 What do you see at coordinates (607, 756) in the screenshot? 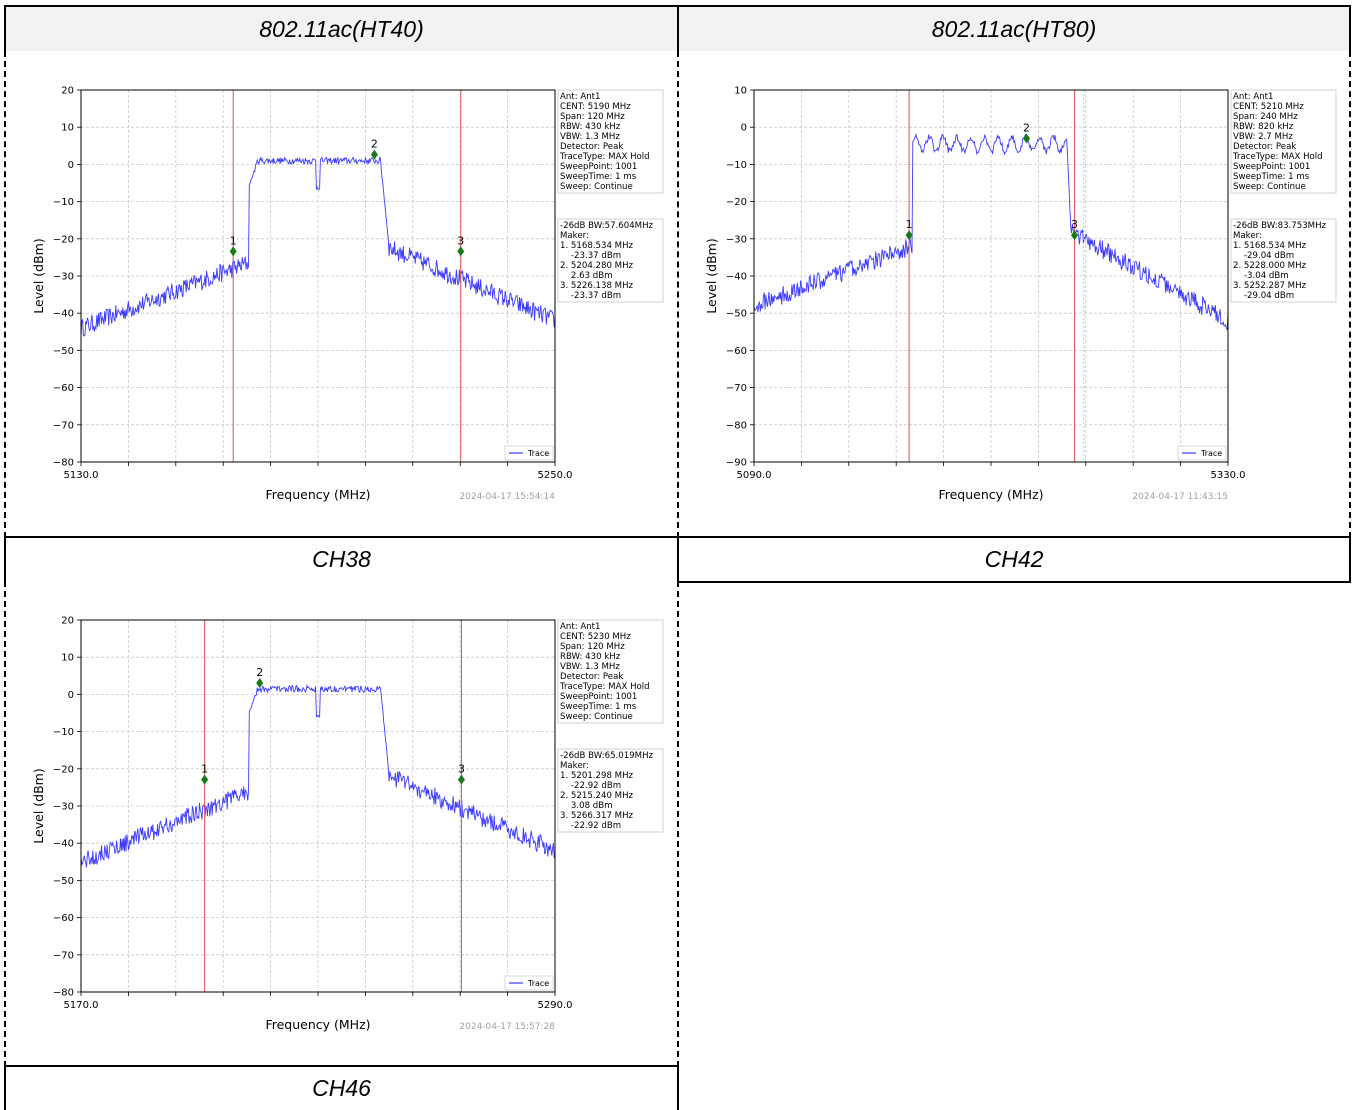
I see `marker-info-line: -26dB BW:65.019MHz` at bounding box center [607, 756].